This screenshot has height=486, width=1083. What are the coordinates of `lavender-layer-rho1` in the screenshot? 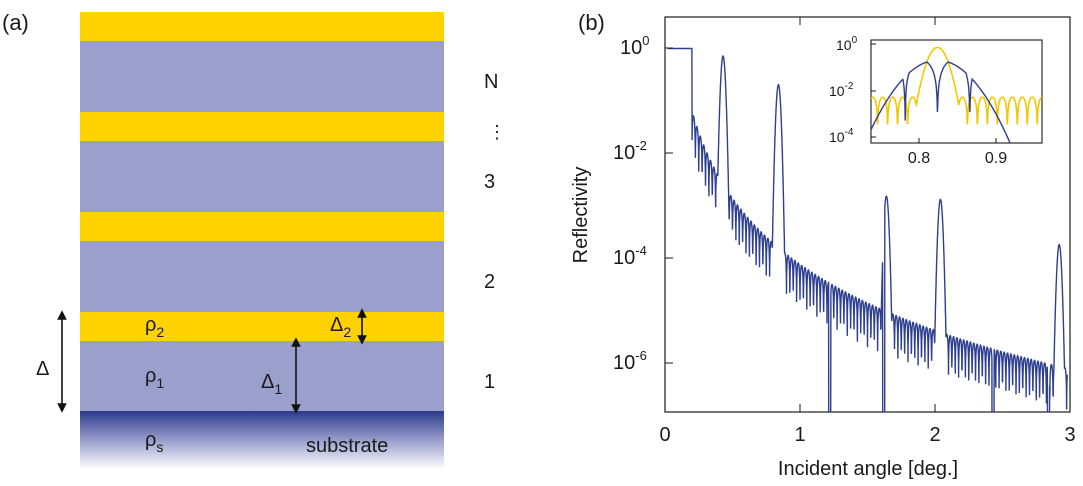 It's located at (262, 376).